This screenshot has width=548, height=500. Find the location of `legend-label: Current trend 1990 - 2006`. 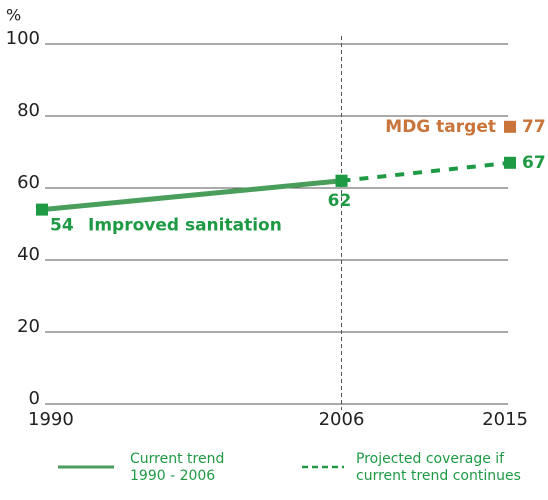

legend-label: Current trend 1990 - 2006 is located at coordinates (179, 467).